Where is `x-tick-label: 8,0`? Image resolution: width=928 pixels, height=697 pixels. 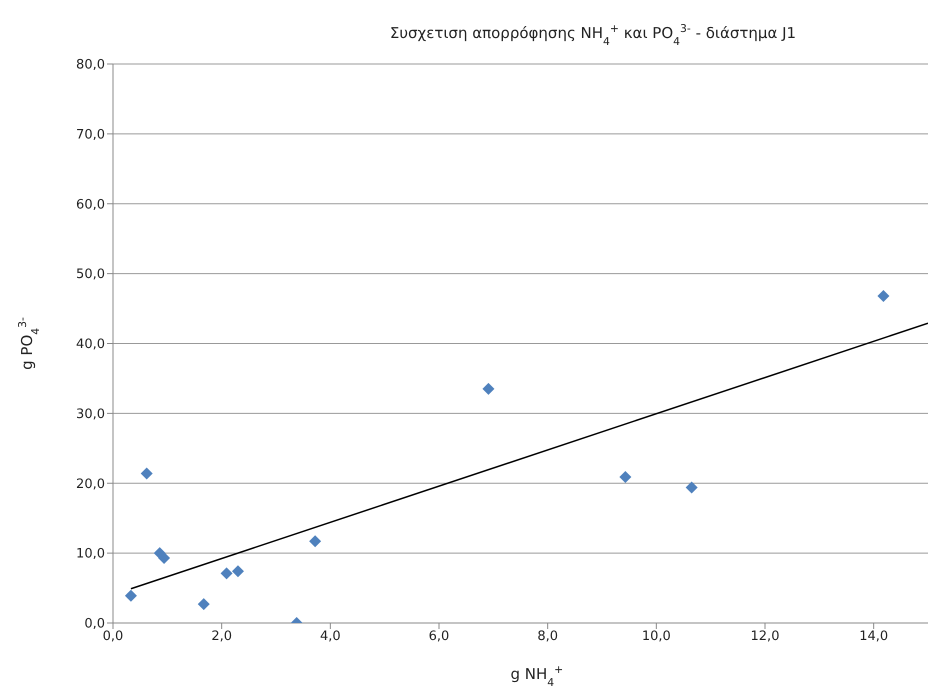
x-tick-label: 8,0 is located at coordinates (547, 636).